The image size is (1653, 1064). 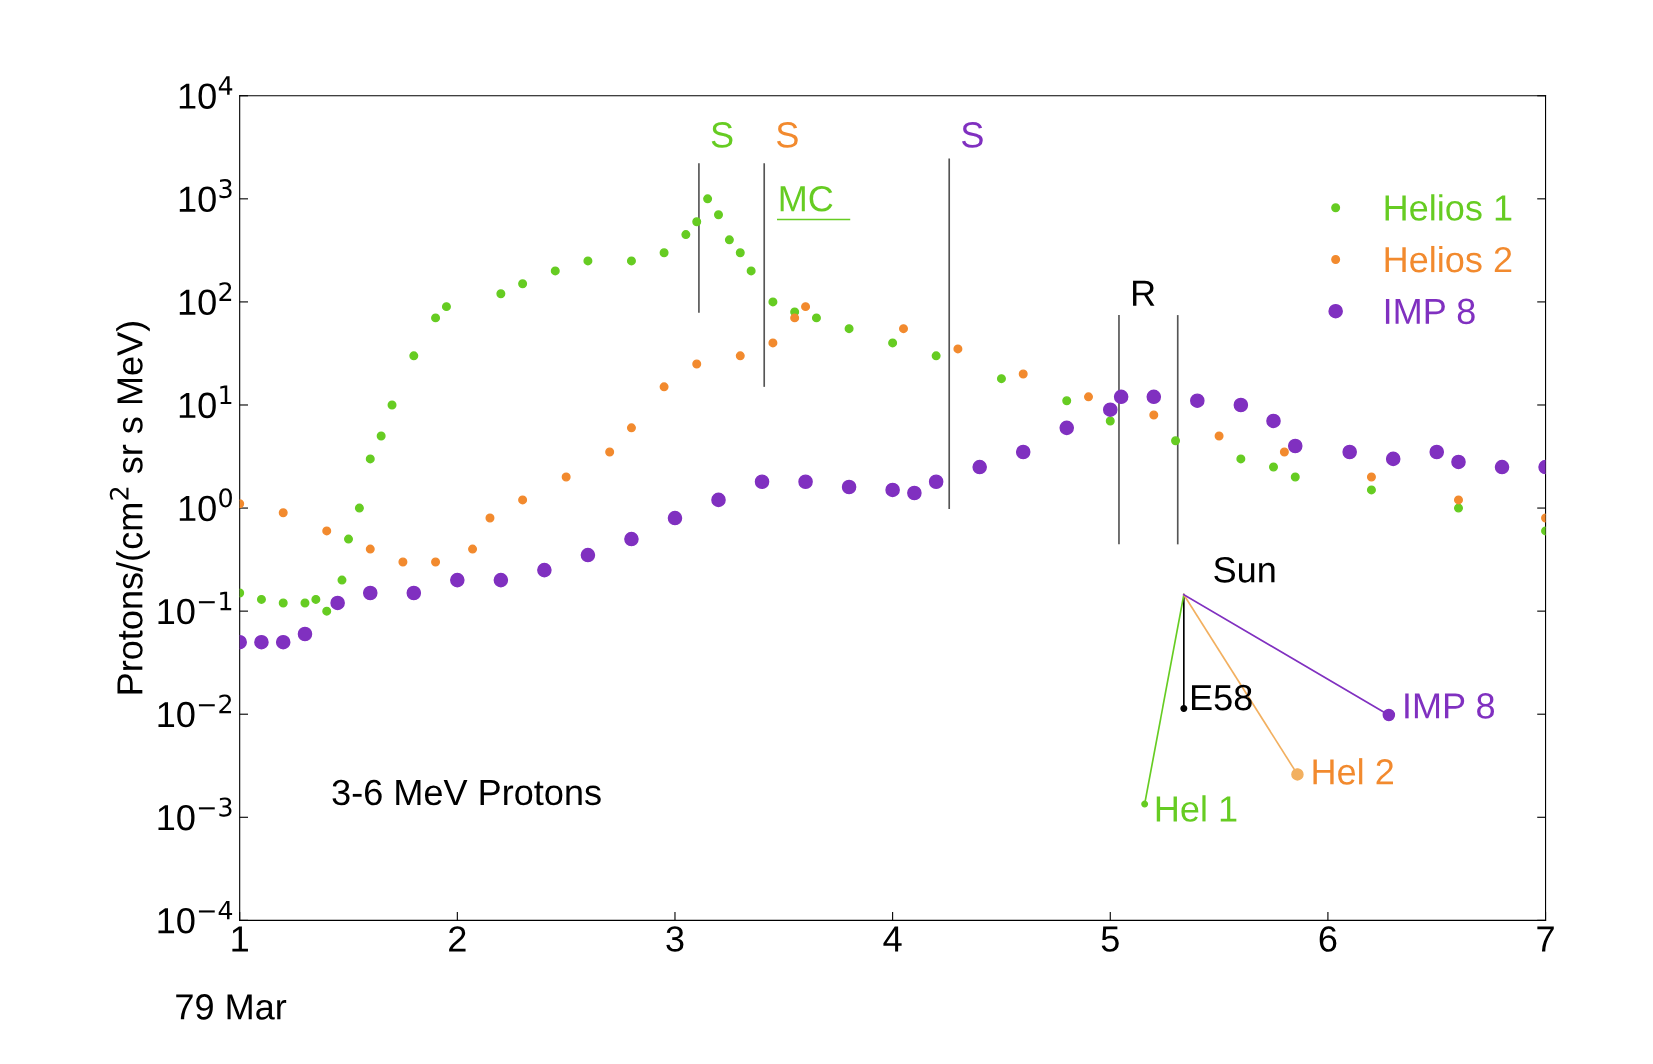 What do you see at coordinates (1222, 697) in the screenshot?
I see `annotation: E58` at bounding box center [1222, 697].